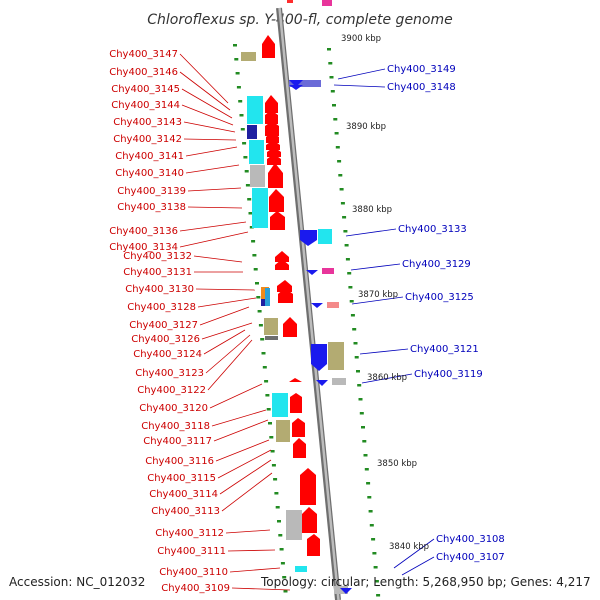 Image resolution: width=600 pixels, height=600 pixels. What do you see at coordinates (175, 426) in the screenshot?
I see `gene-label-left: Chy400_3118` at bounding box center [175, 426].